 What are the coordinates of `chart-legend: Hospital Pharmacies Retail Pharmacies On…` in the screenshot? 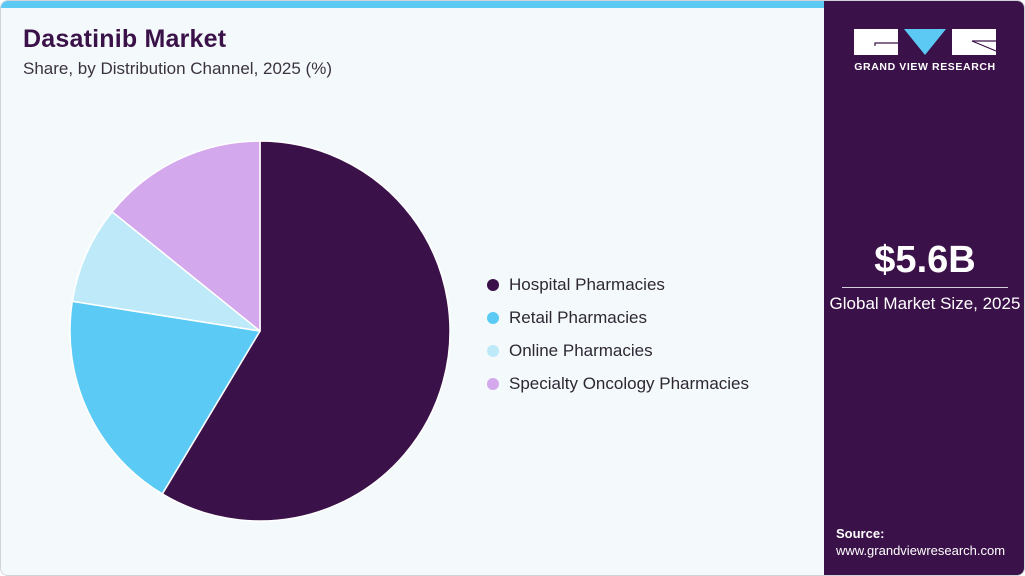 It's located at (618, 334).